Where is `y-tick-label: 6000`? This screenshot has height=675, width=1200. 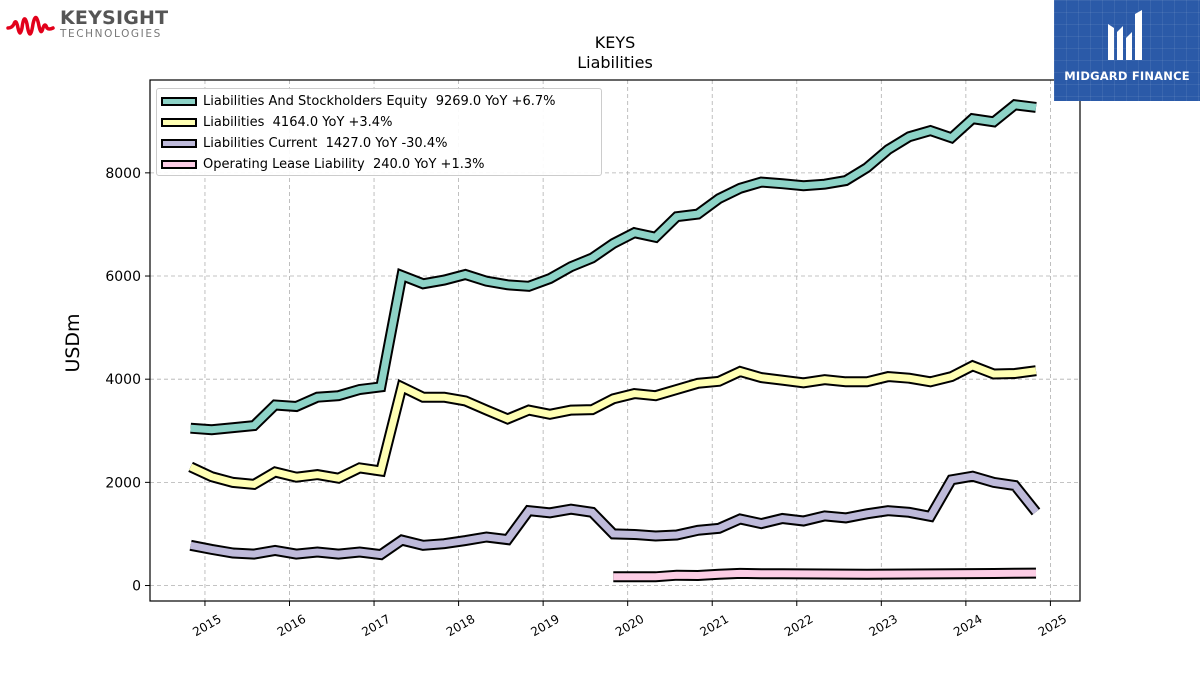 y-tick-label: 6000 is located at coordinates (123, 277).